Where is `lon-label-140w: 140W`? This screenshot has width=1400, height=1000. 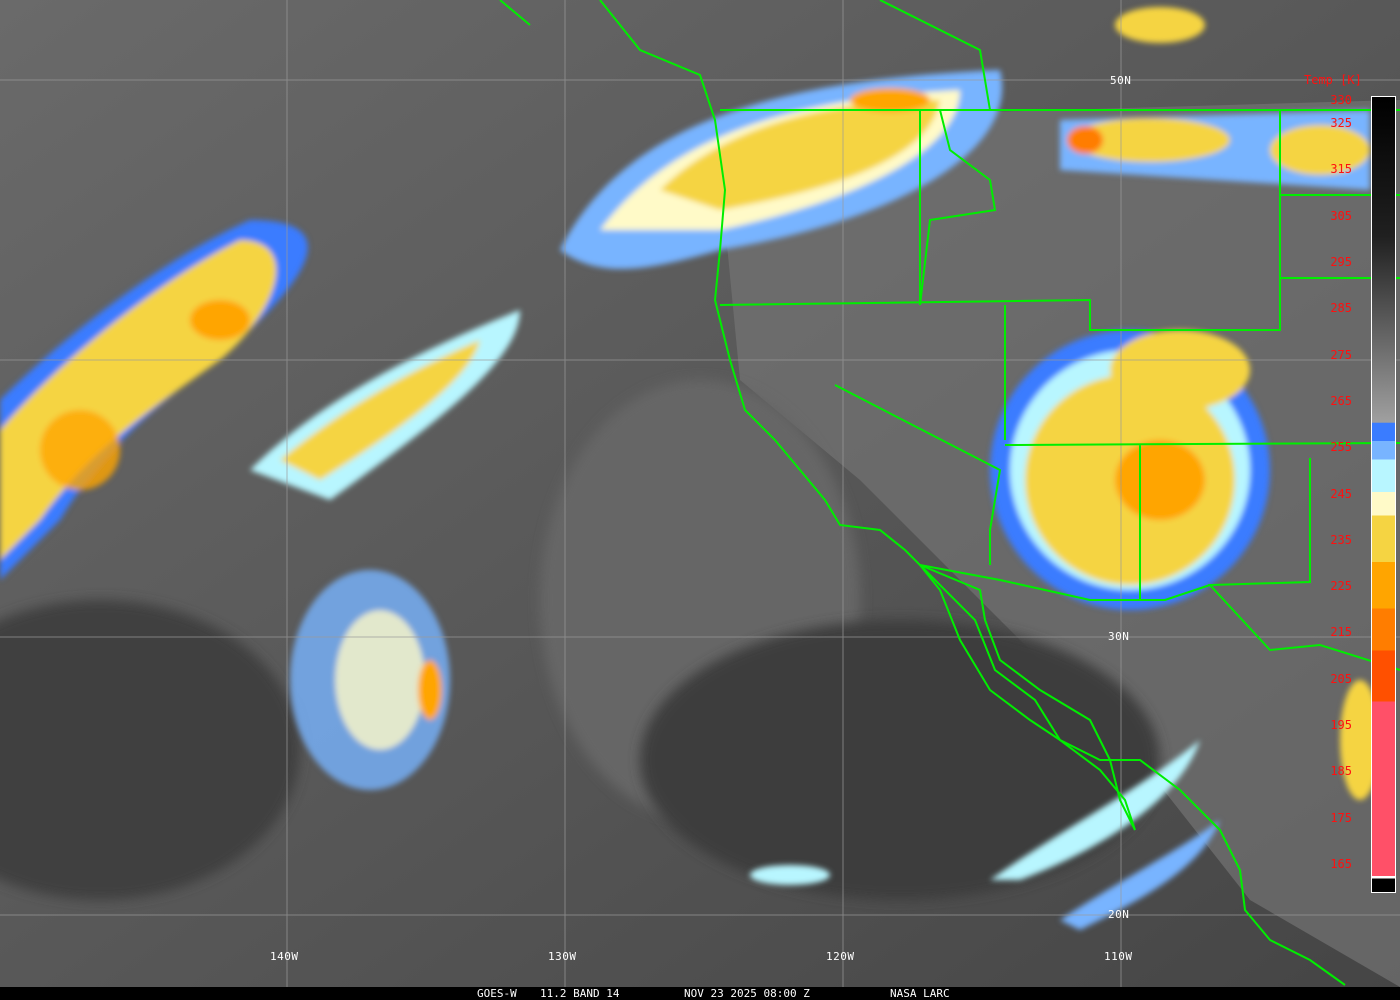 lon-label-140w: 140W is located at coordinates (284, 956).